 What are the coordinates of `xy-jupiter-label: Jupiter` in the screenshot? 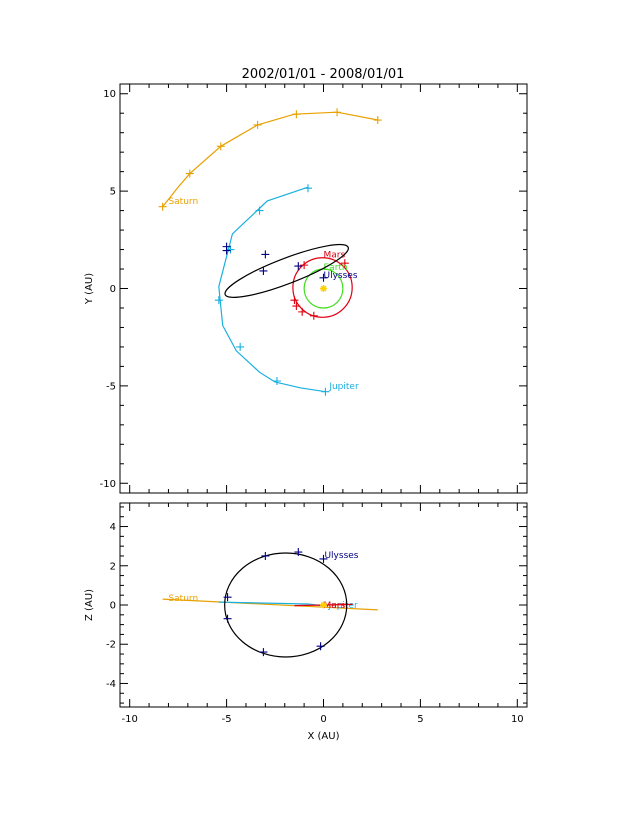 It's located at (343, 387).